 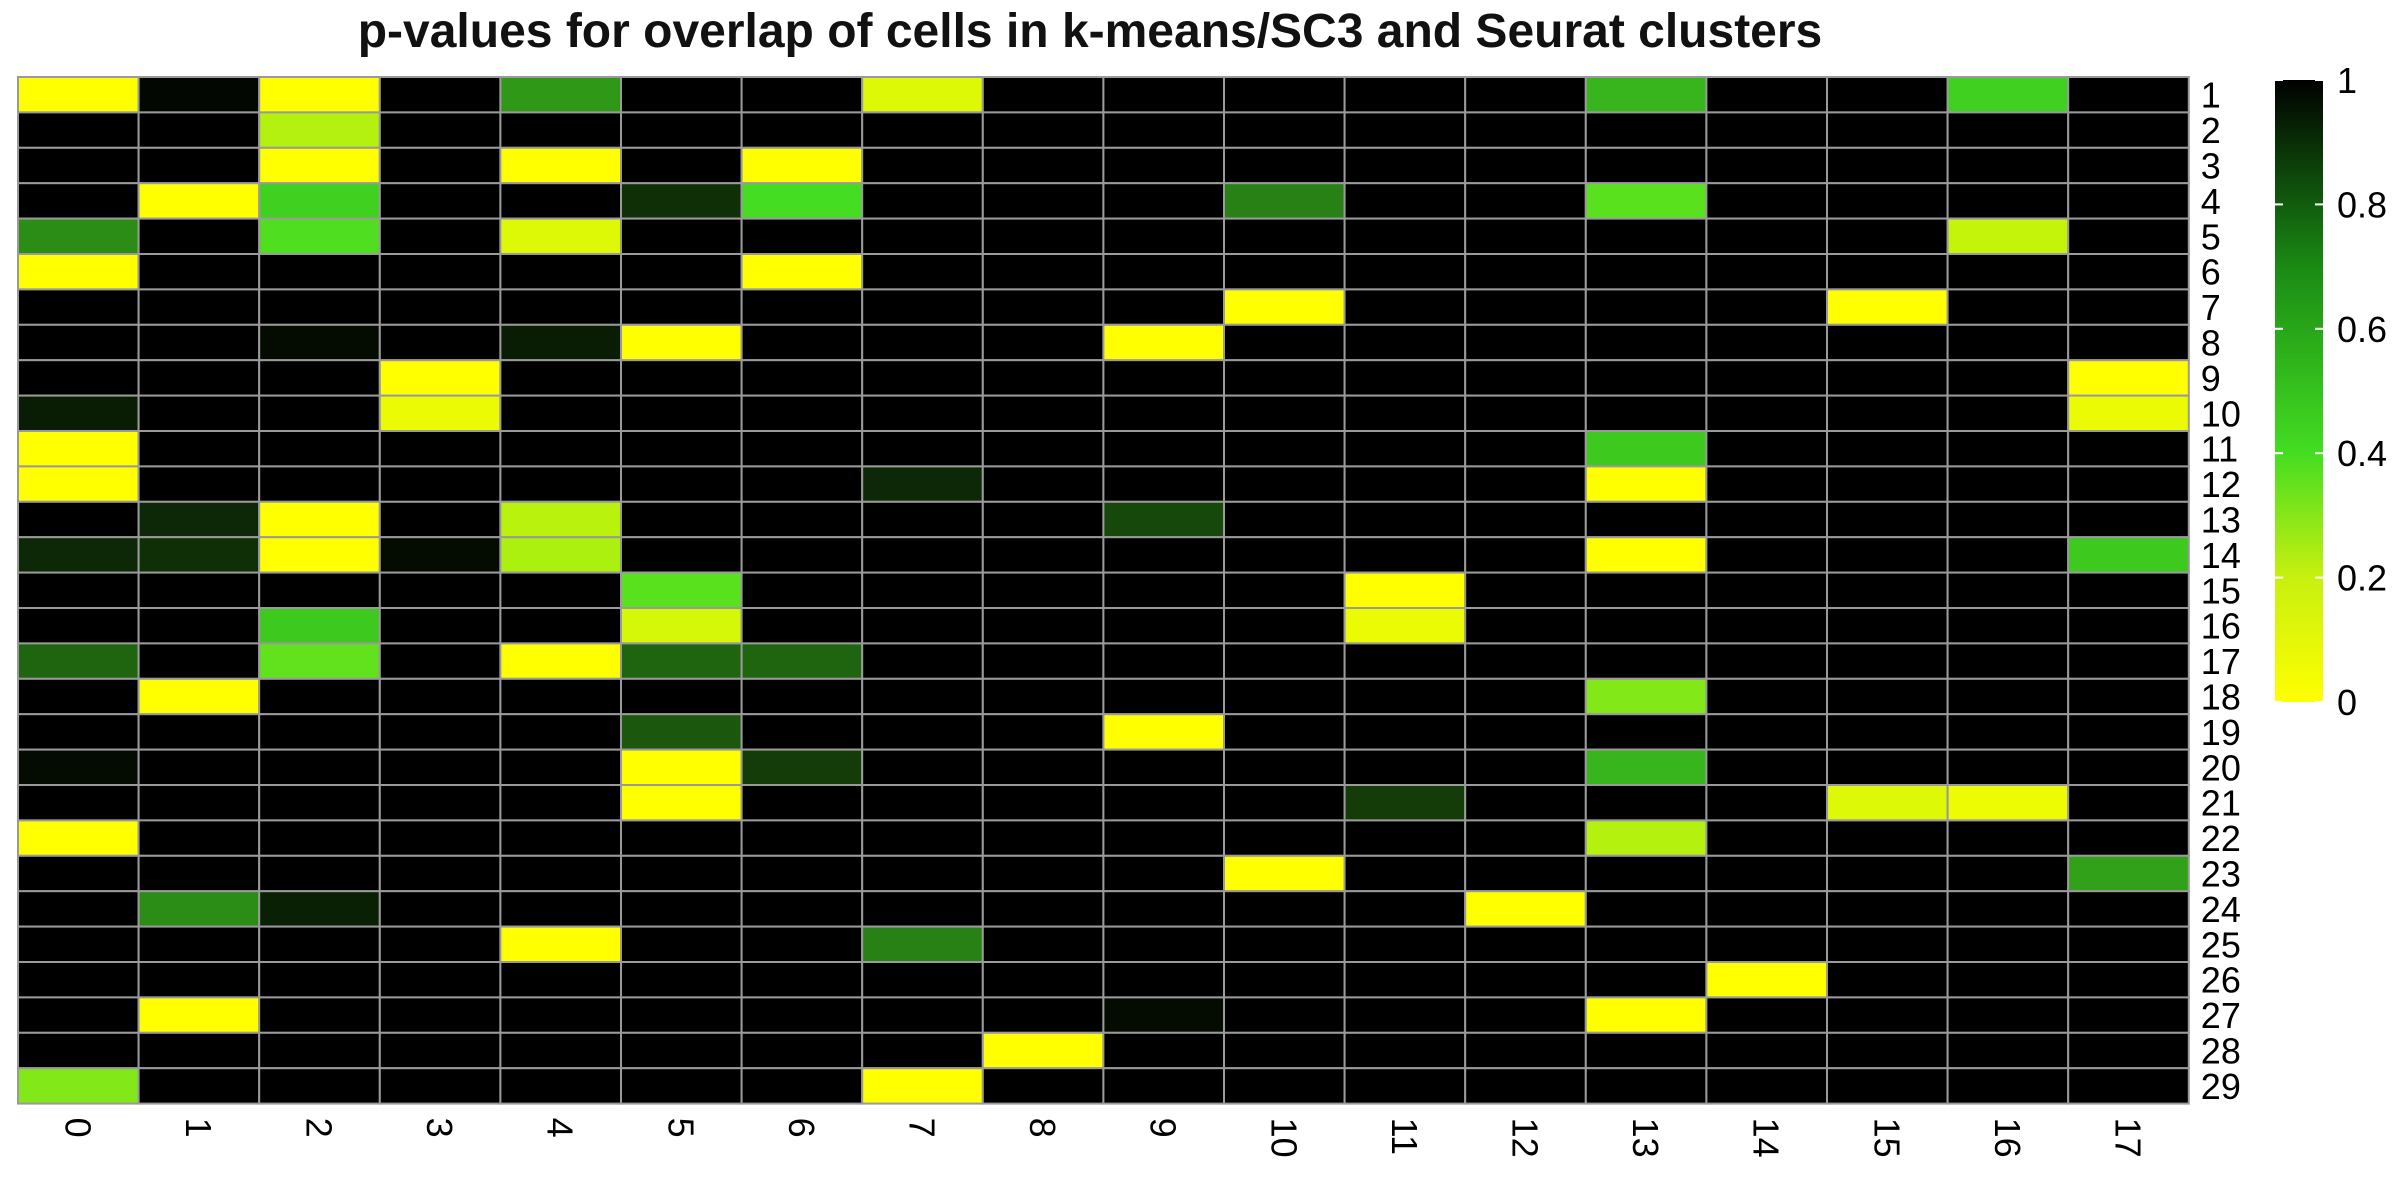 What do you see at coordinates (2211, 166) in the screenshot?
I see `y-tick-label: 3` at bounding box center [2211, 166].